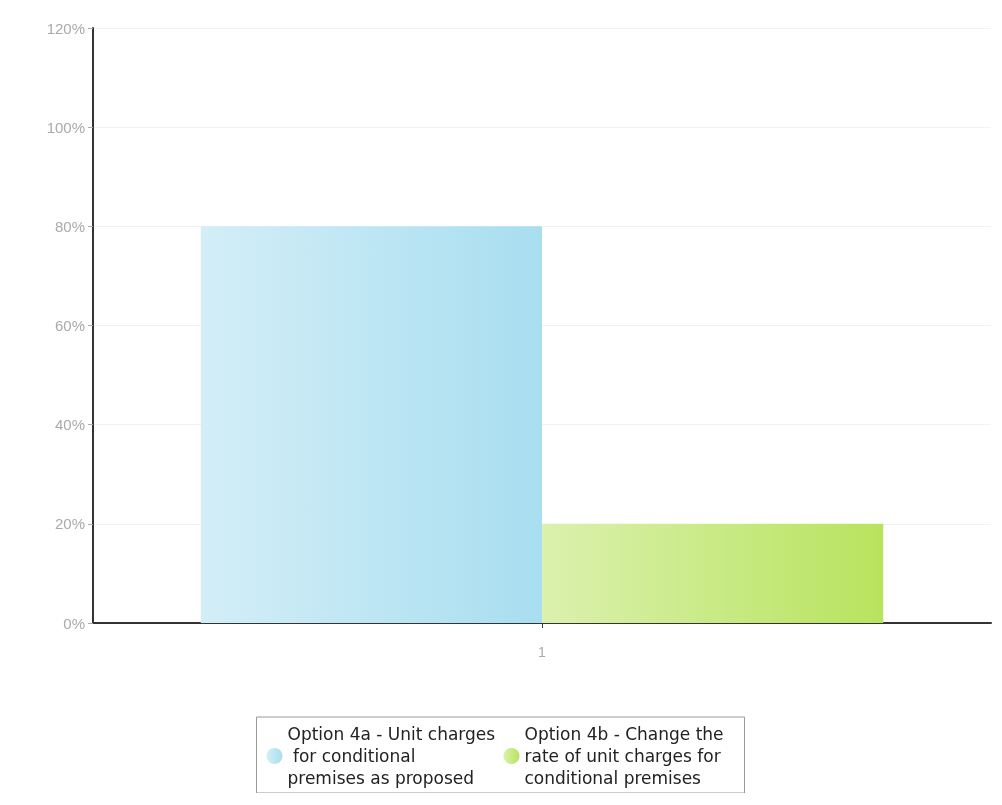 The height and width of the screenshot is (805, 1002). What do you see at coordinates (65, 28) in the screenshot?
I see `y-tick-label: 120%` at bounding box center [65, 28].